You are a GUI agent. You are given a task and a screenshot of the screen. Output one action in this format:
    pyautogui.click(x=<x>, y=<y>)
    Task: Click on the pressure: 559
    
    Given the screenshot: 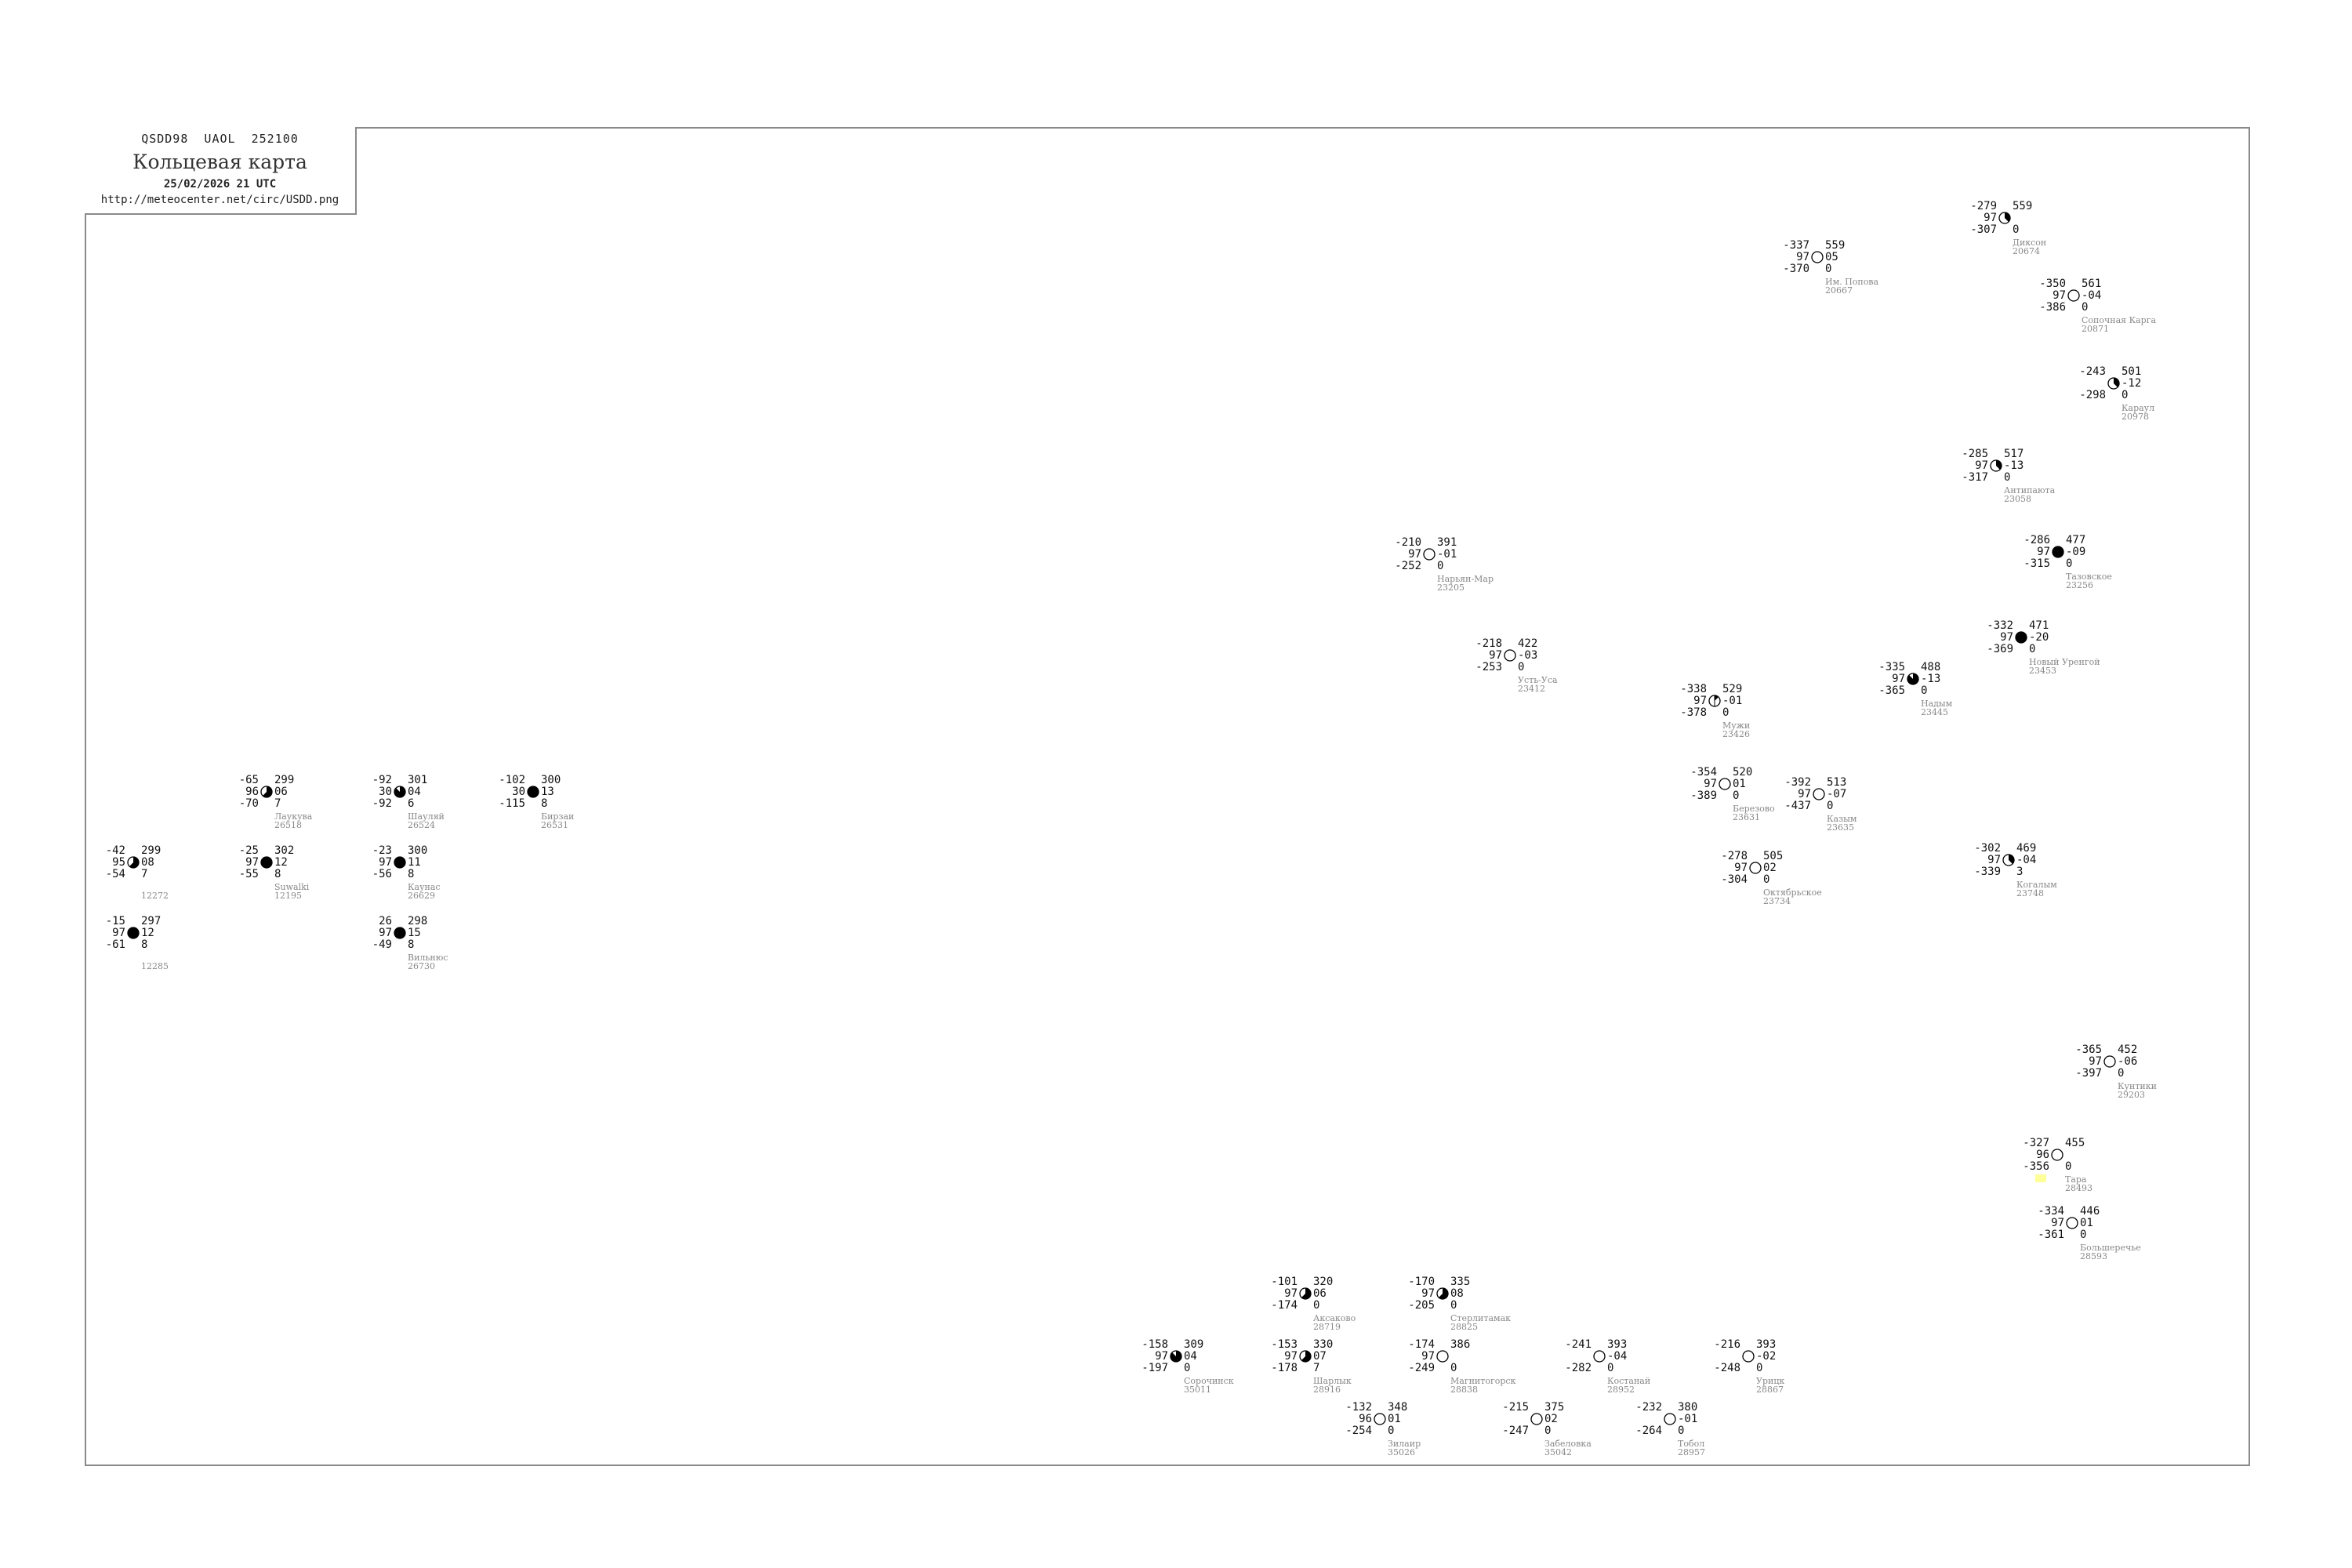 What is the action you would take?
    pyautogui.click(x=1835, y=245)
    